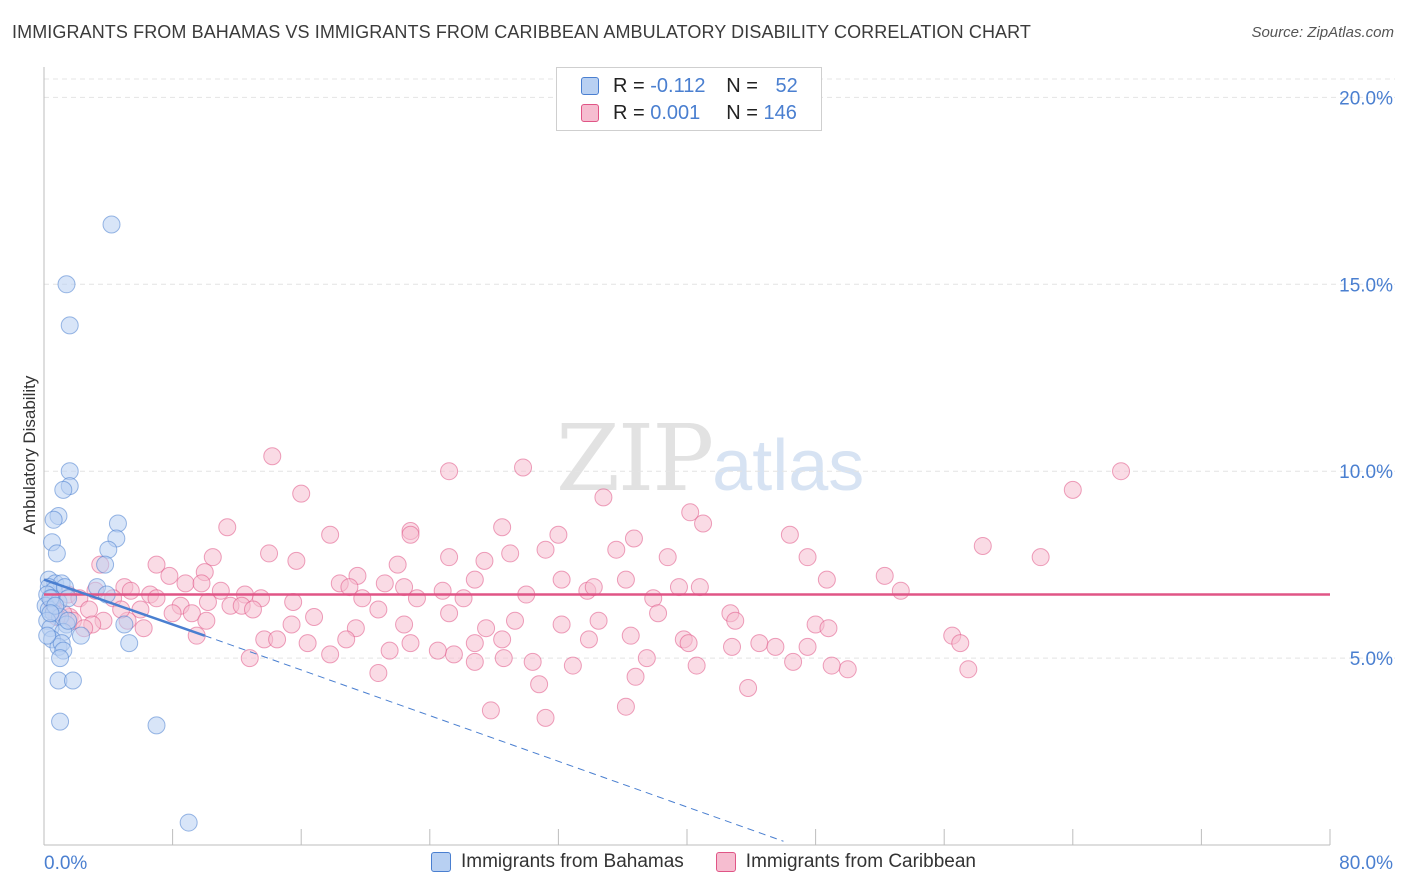 This screenshot has width=1406, height=892. What do you see at coordinates (124, 607) in the screenshot?
I see `trendline-bahamas` at bounding box center [124, 607].